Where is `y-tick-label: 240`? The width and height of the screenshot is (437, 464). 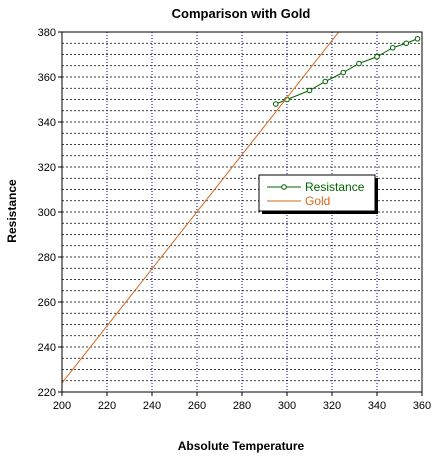
y-tick-label: 240 is located at coordinates (47, 348).